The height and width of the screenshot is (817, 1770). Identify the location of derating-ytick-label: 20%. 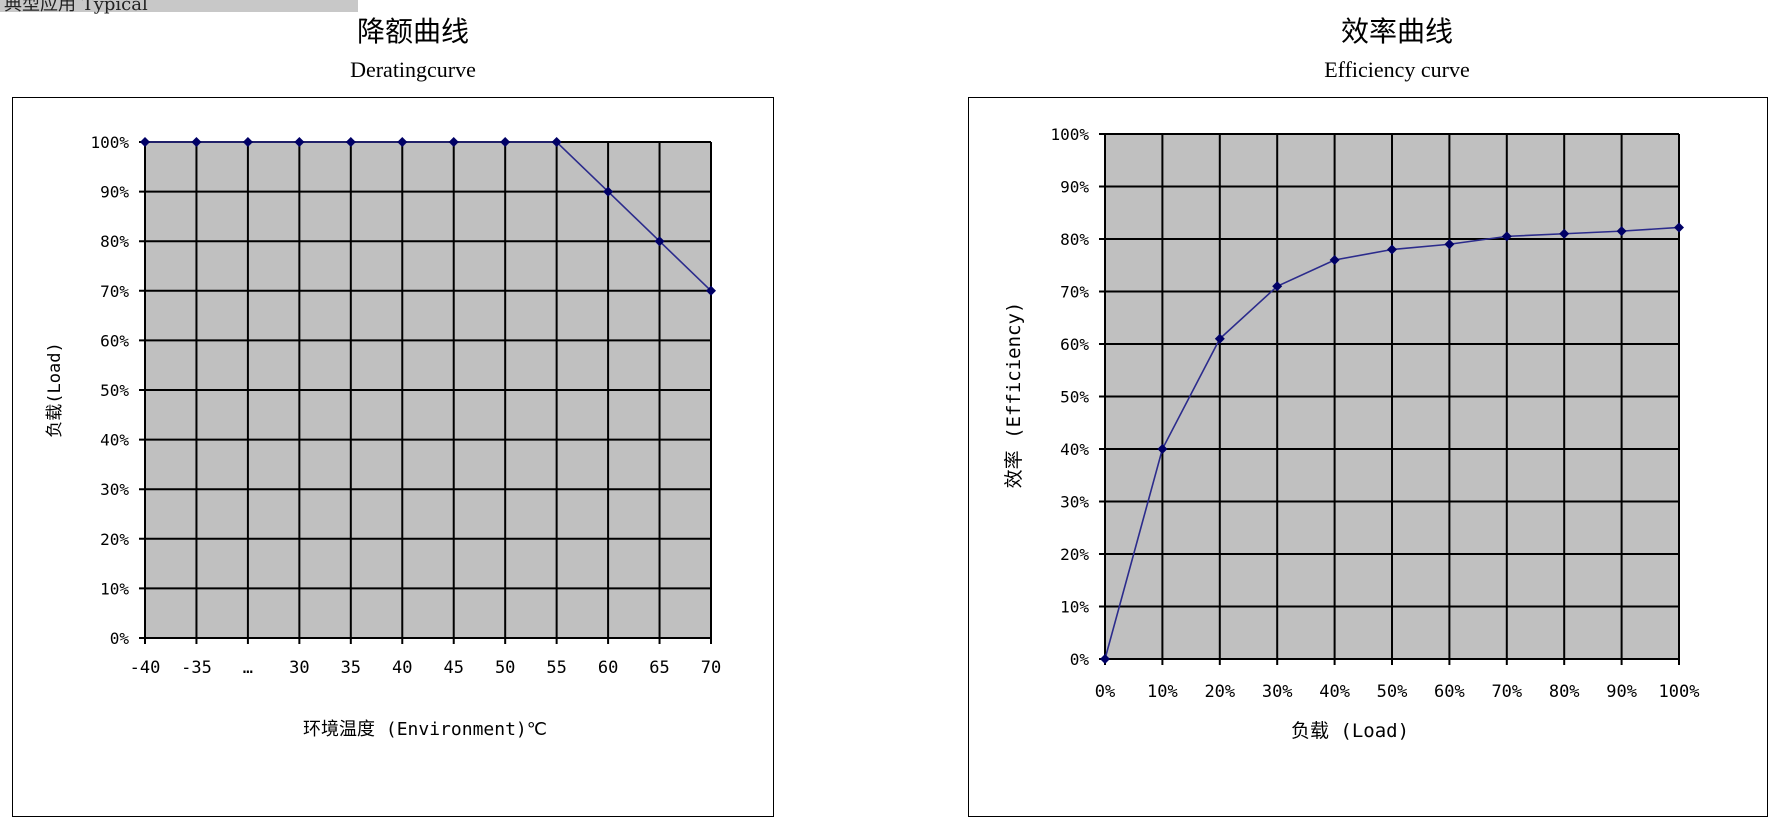
(114, 539).